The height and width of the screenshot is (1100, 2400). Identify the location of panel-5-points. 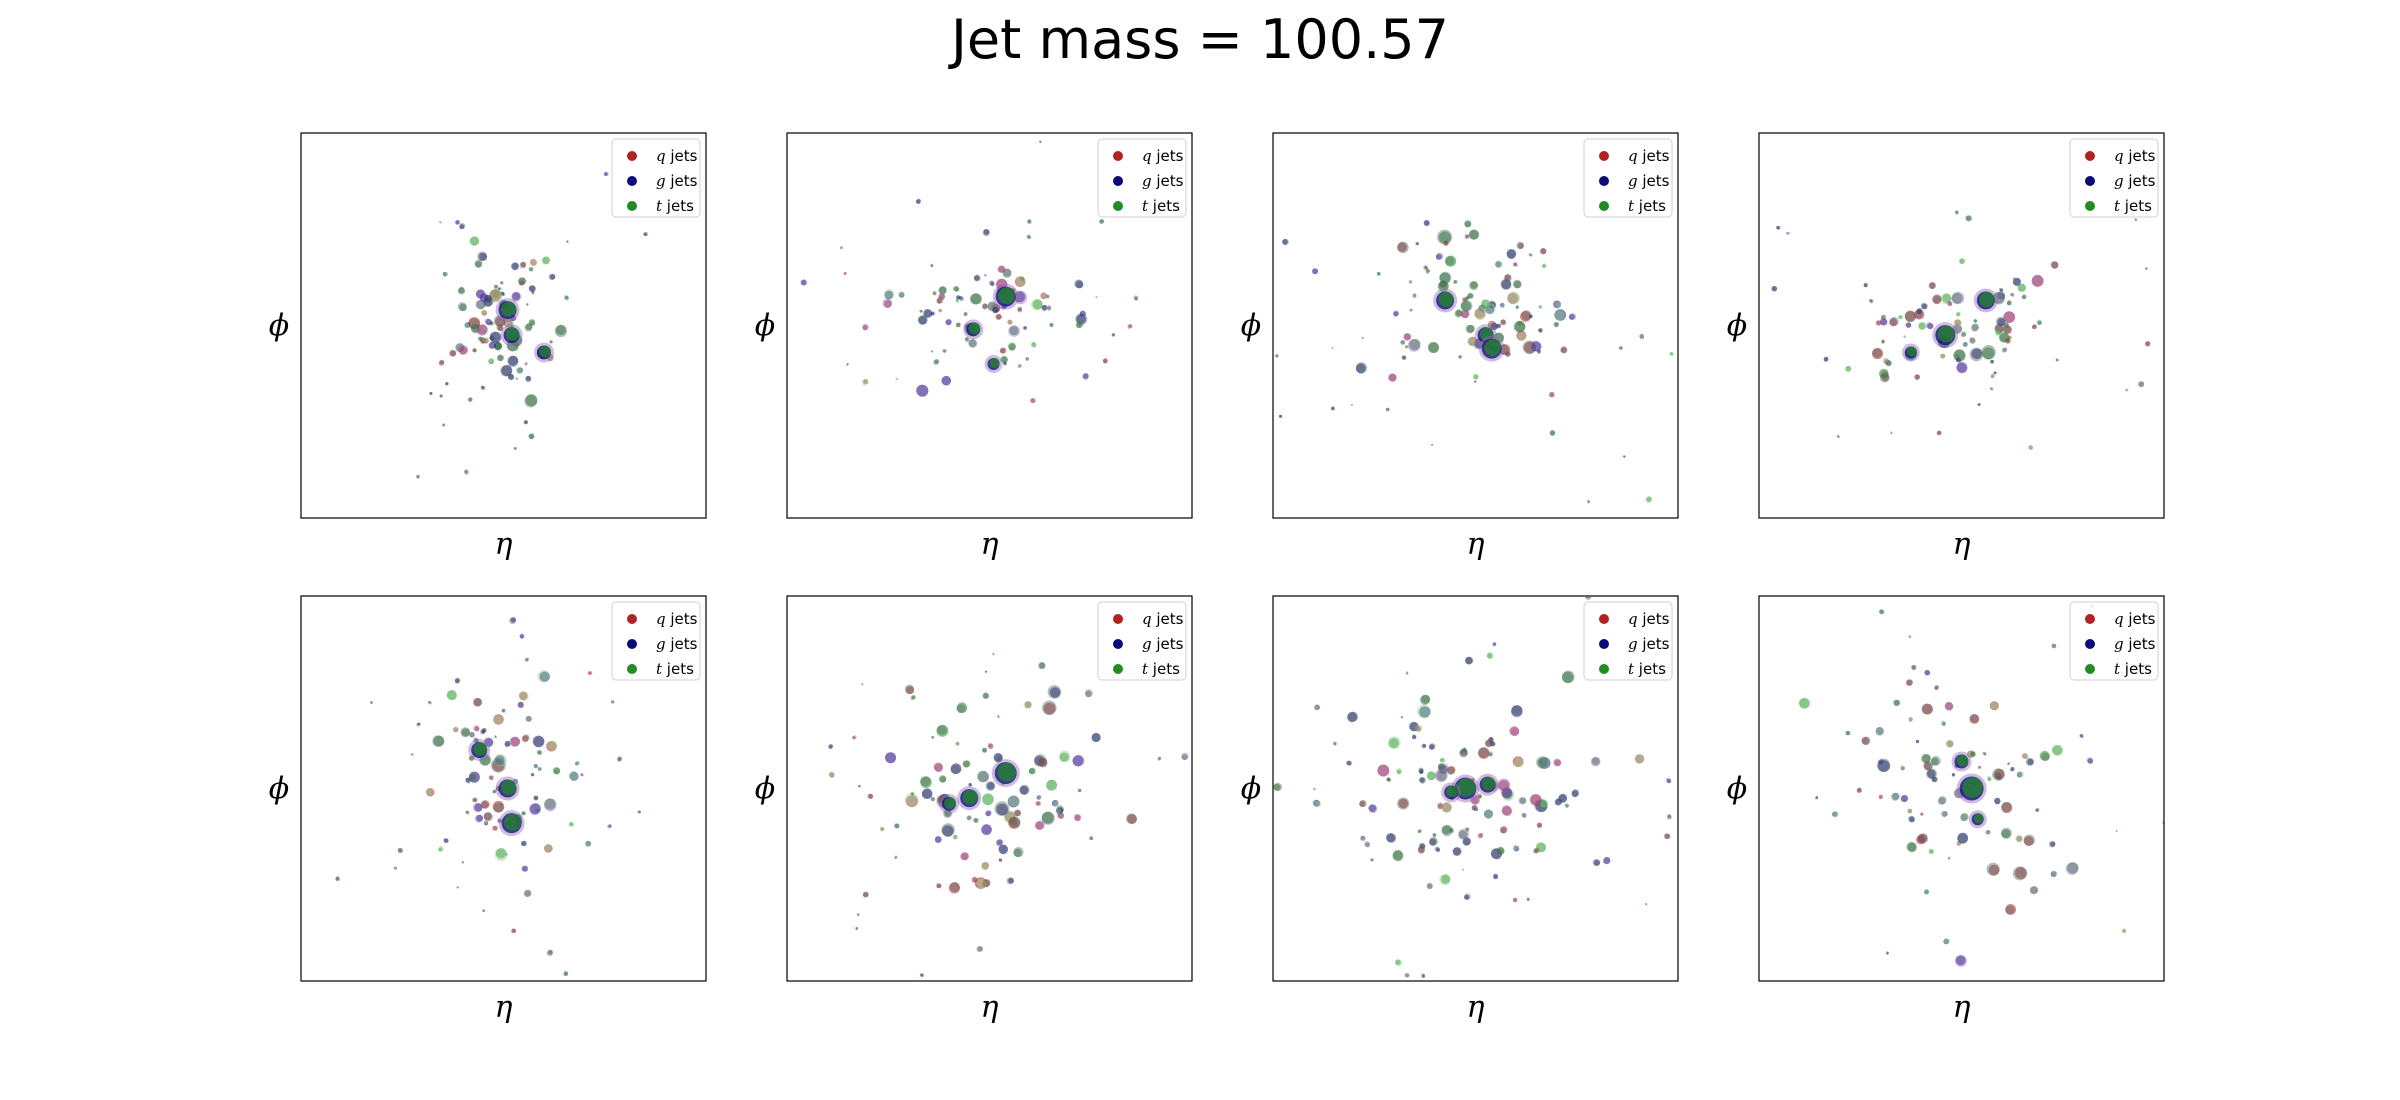
(488, 796).